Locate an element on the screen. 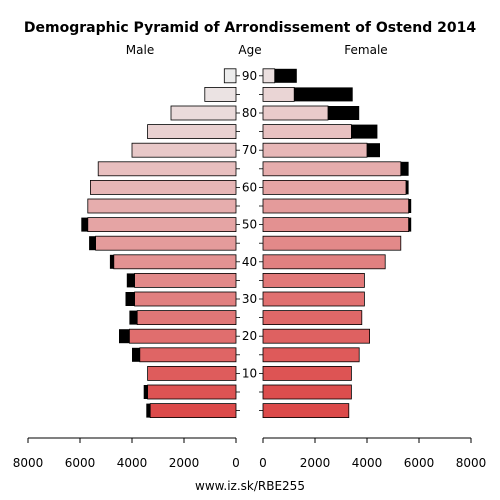 The width and height of the screenshot is (500, 500). female-axis-tick-label: 0 is located at coordinates (263, 463).